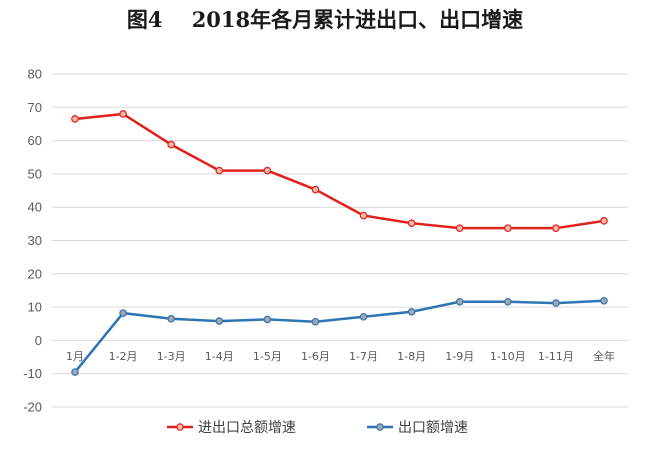 The image size is (650, 449). What do you see at coordinates (459, 356) in the screenshot?
I see `x-tick-label: 1-9月` at bounding box center [459, 356].